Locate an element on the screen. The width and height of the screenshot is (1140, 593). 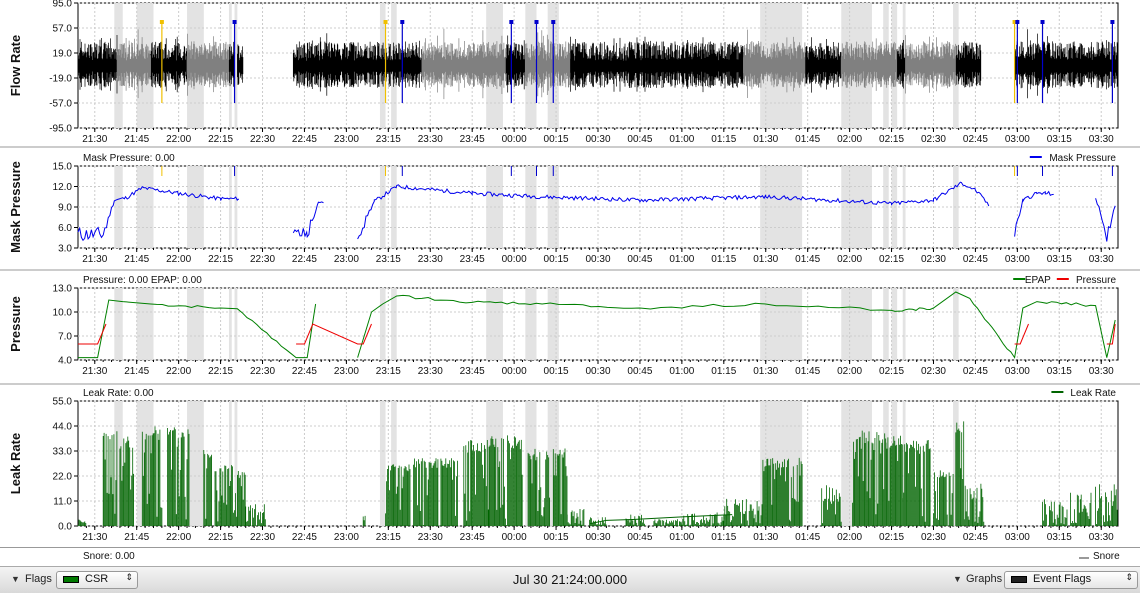
snore-panel: Snore: 0.00 Snore is located at coordinates (570, 557).